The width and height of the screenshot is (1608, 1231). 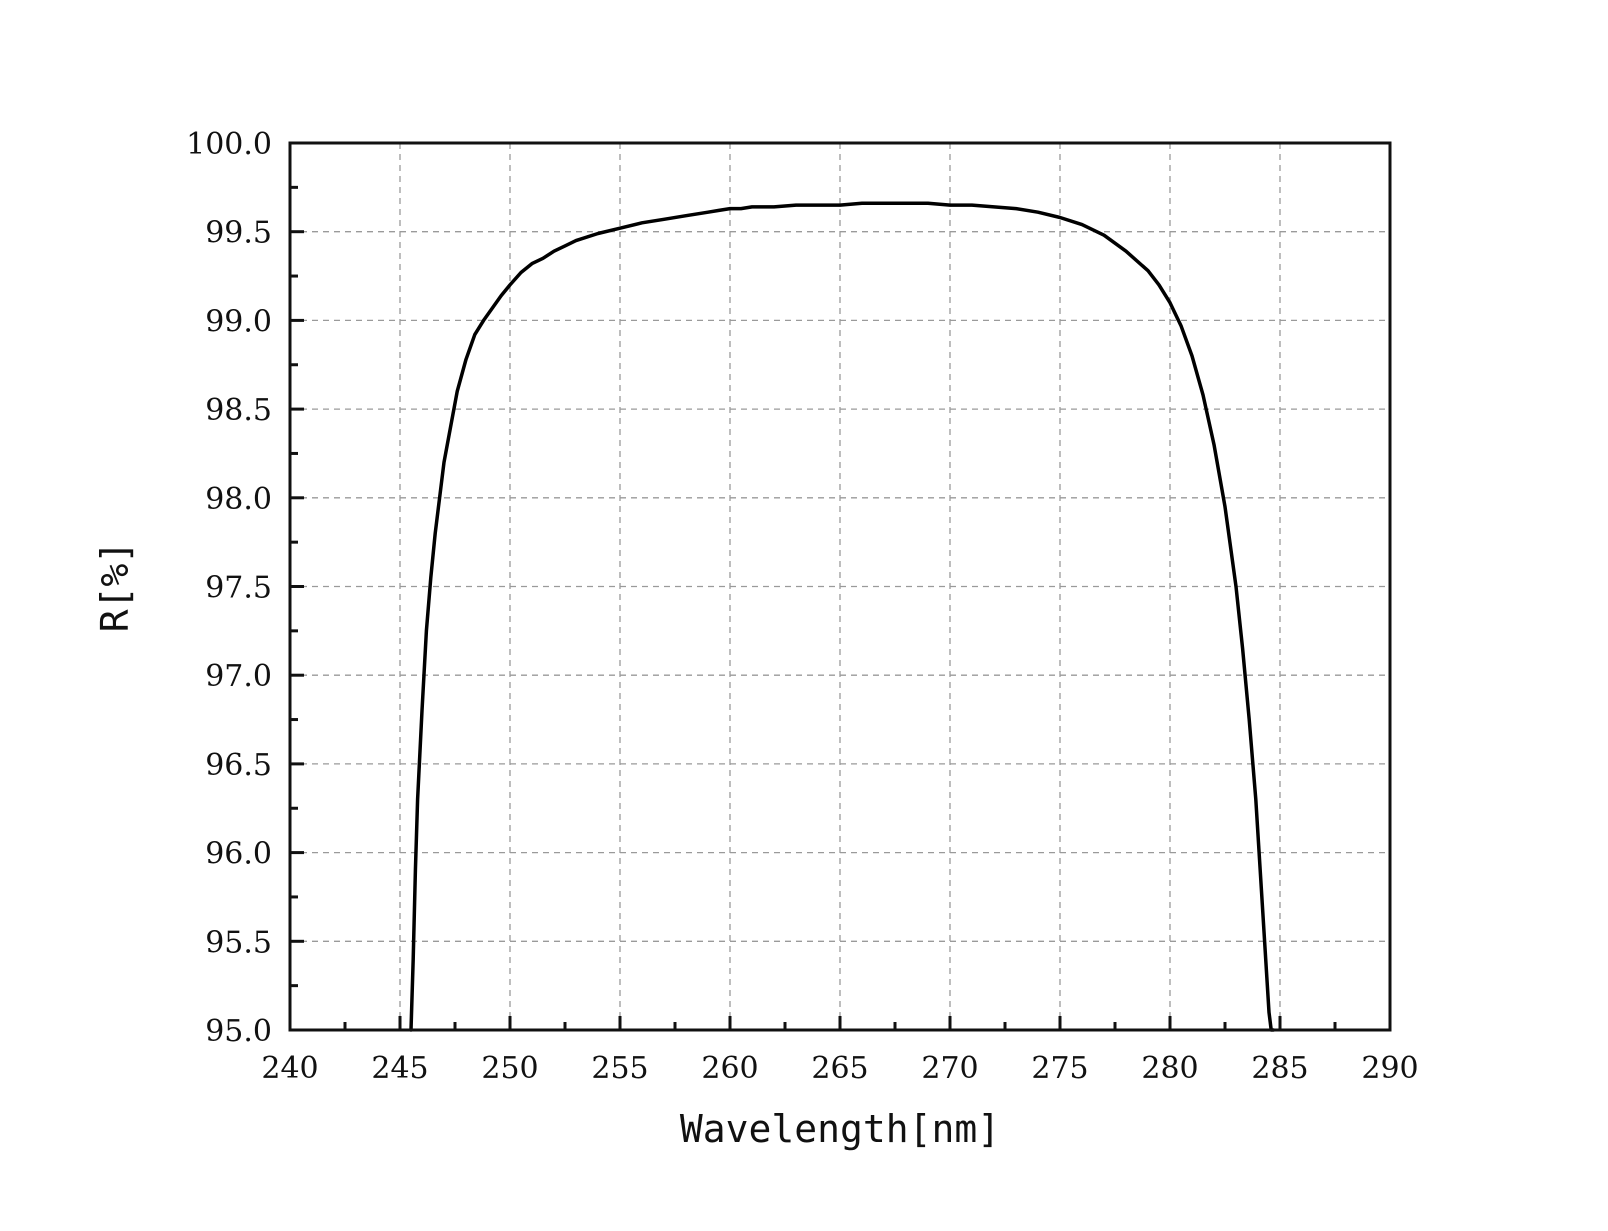 I want to click on x-axis-title: Wavelength[nm], so click(x=840, y=1129).